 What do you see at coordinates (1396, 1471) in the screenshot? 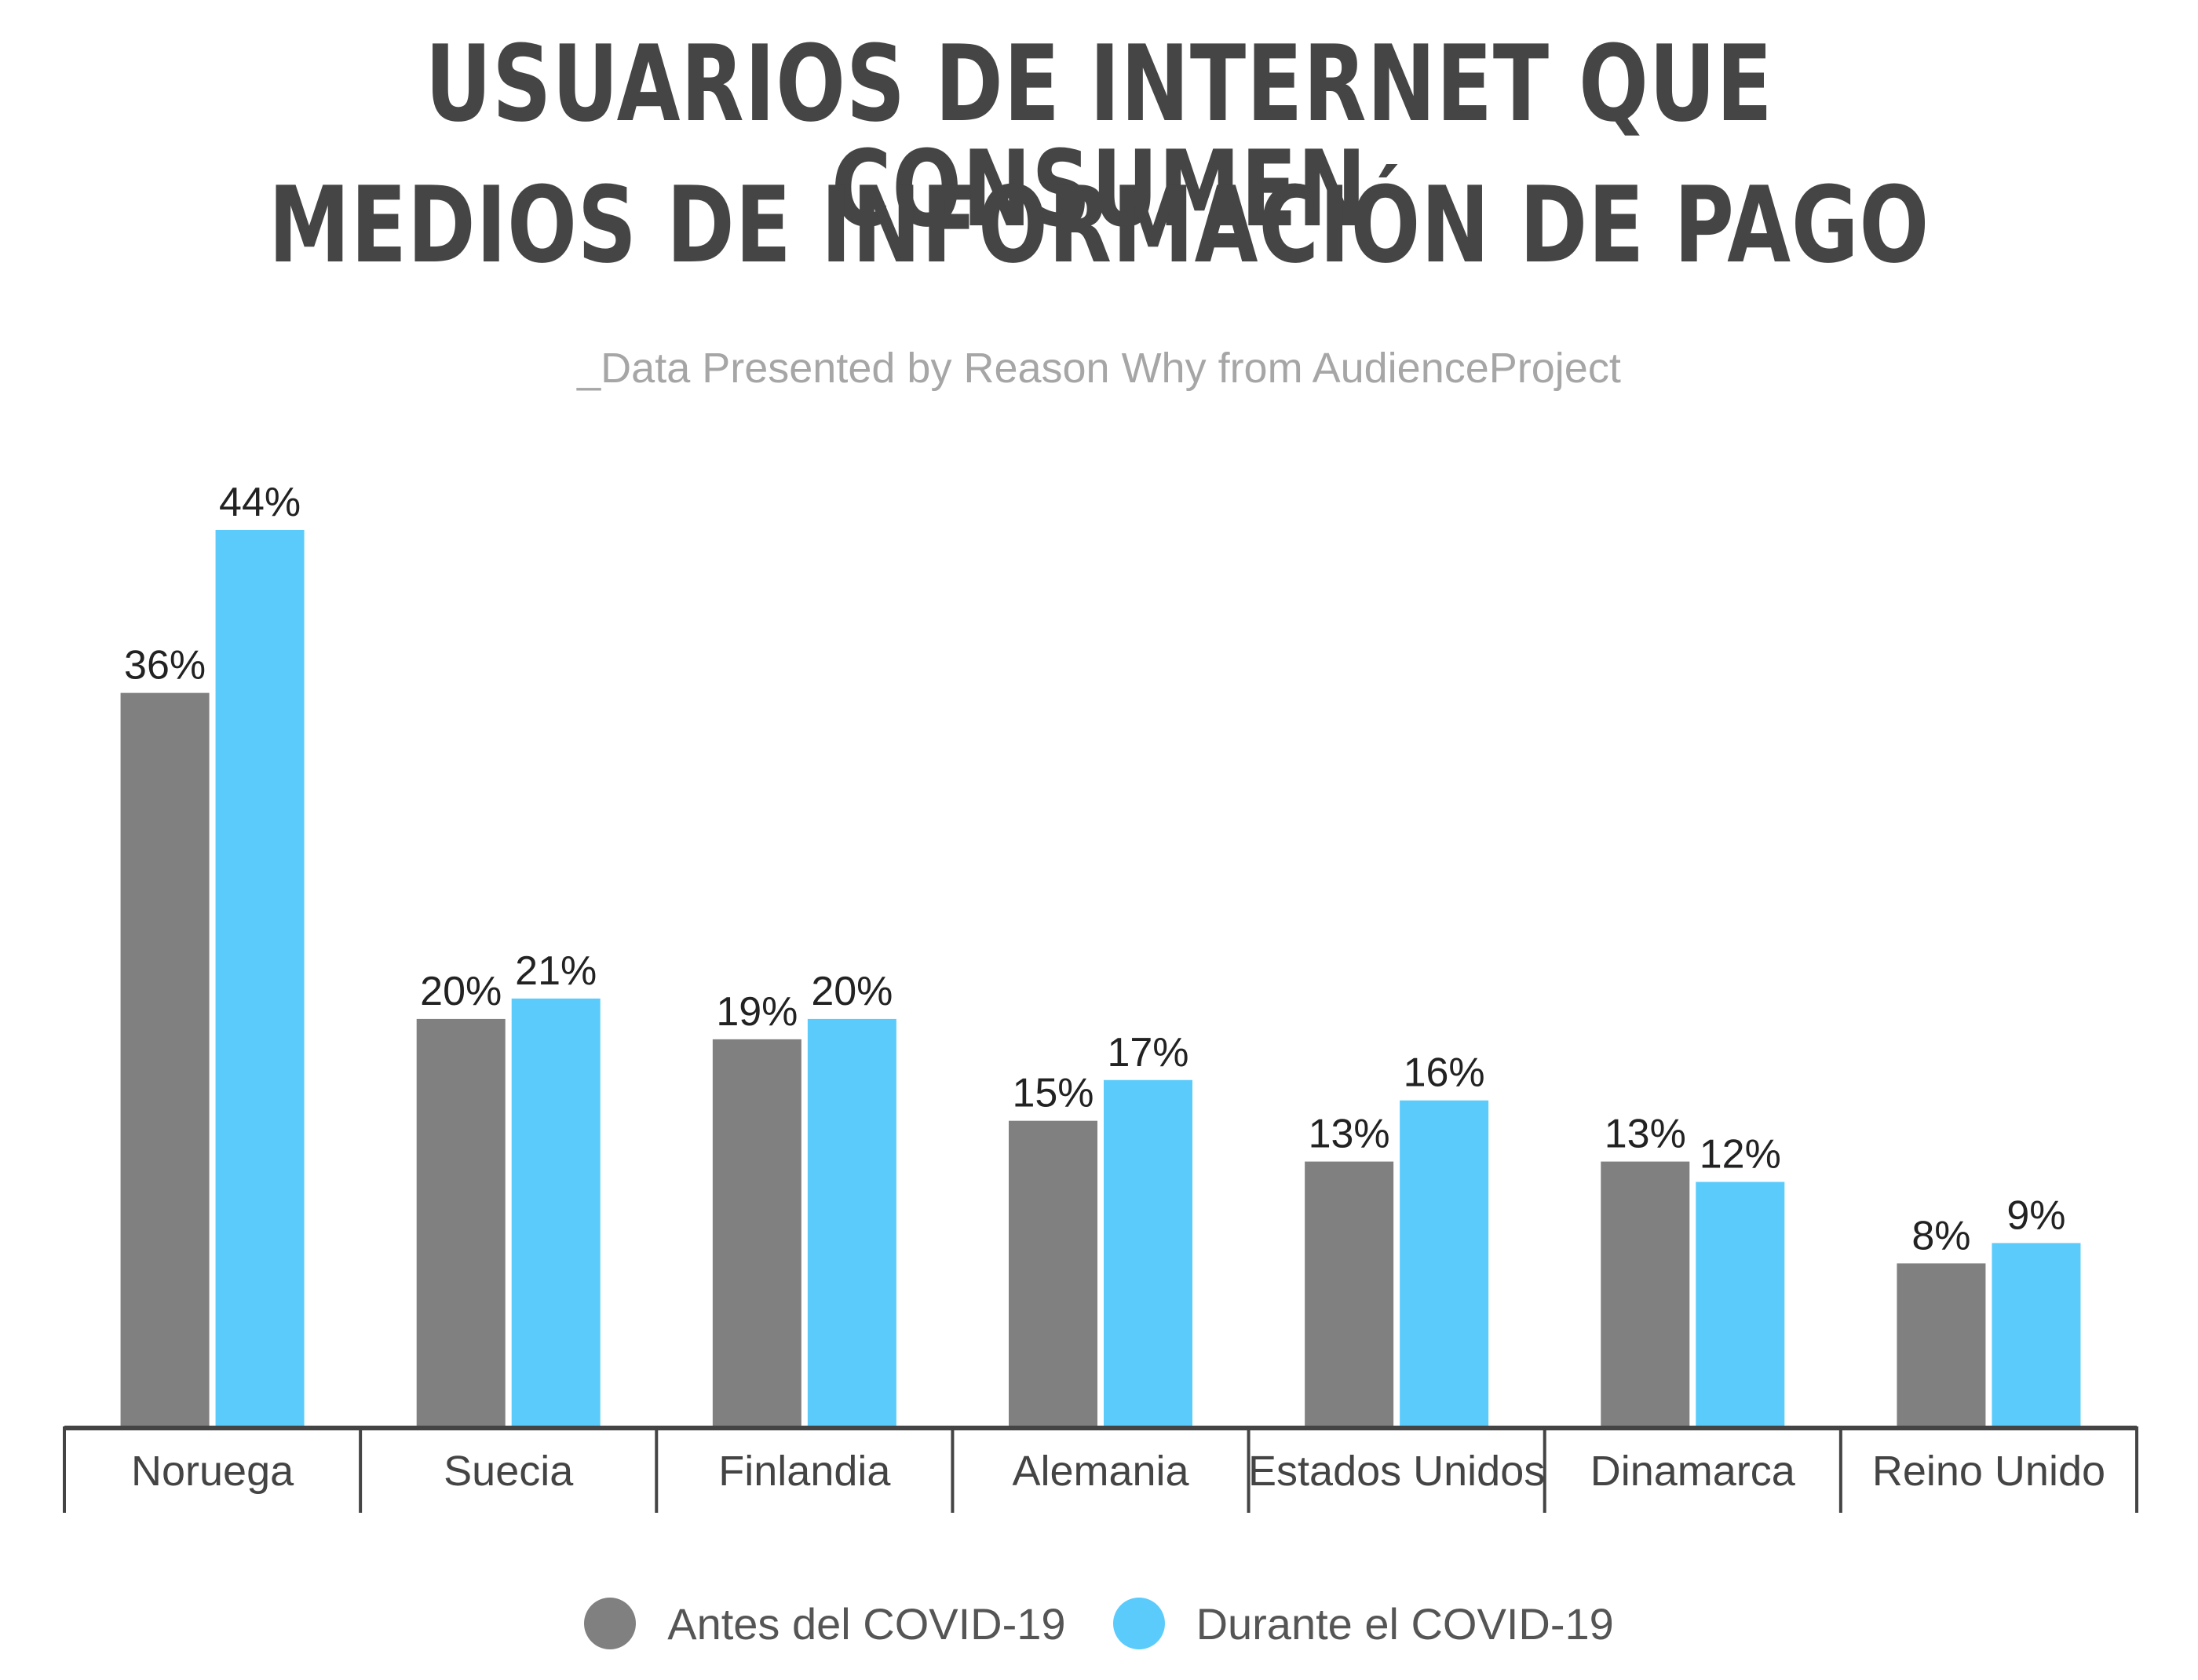
I see `category-label-estados-unidos: Estados Unidos` at bounding box center [1396, 1471].